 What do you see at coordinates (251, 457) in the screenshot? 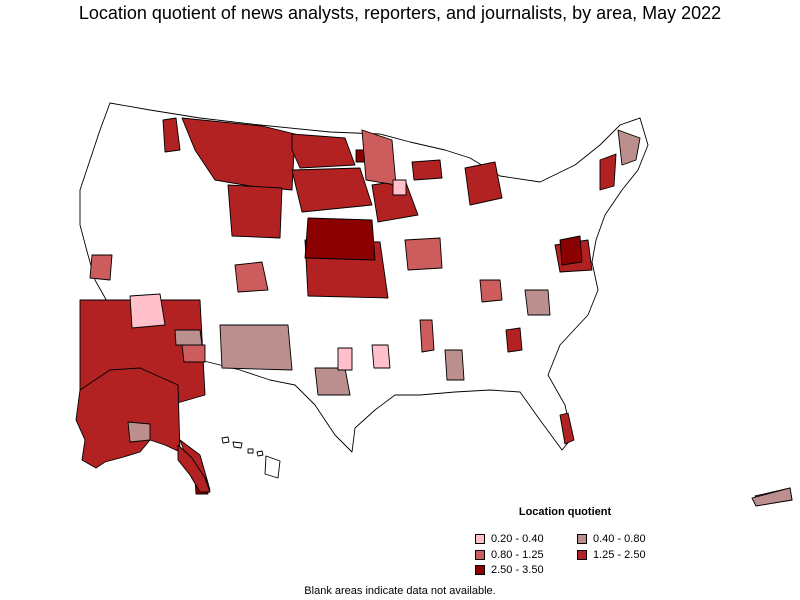
I see `hawaii` at bounding box center [251, 457].